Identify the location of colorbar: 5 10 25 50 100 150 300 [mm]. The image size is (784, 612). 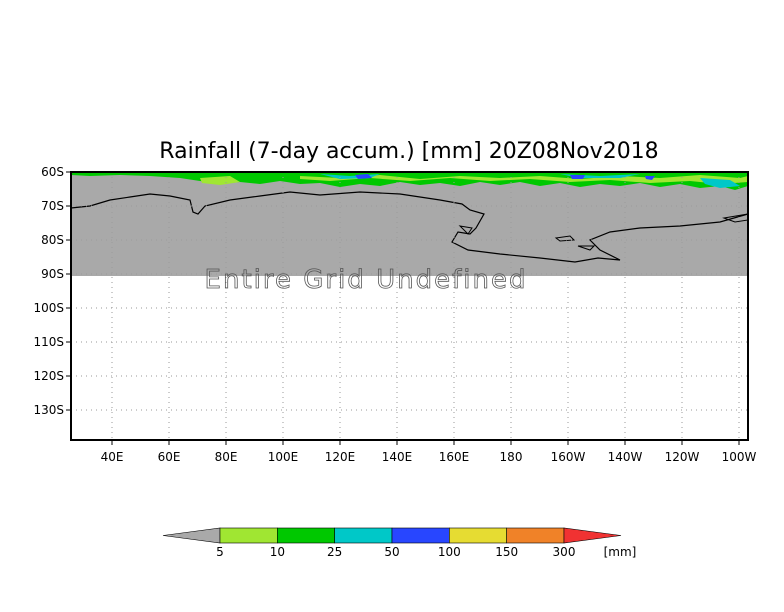
(399, 543).